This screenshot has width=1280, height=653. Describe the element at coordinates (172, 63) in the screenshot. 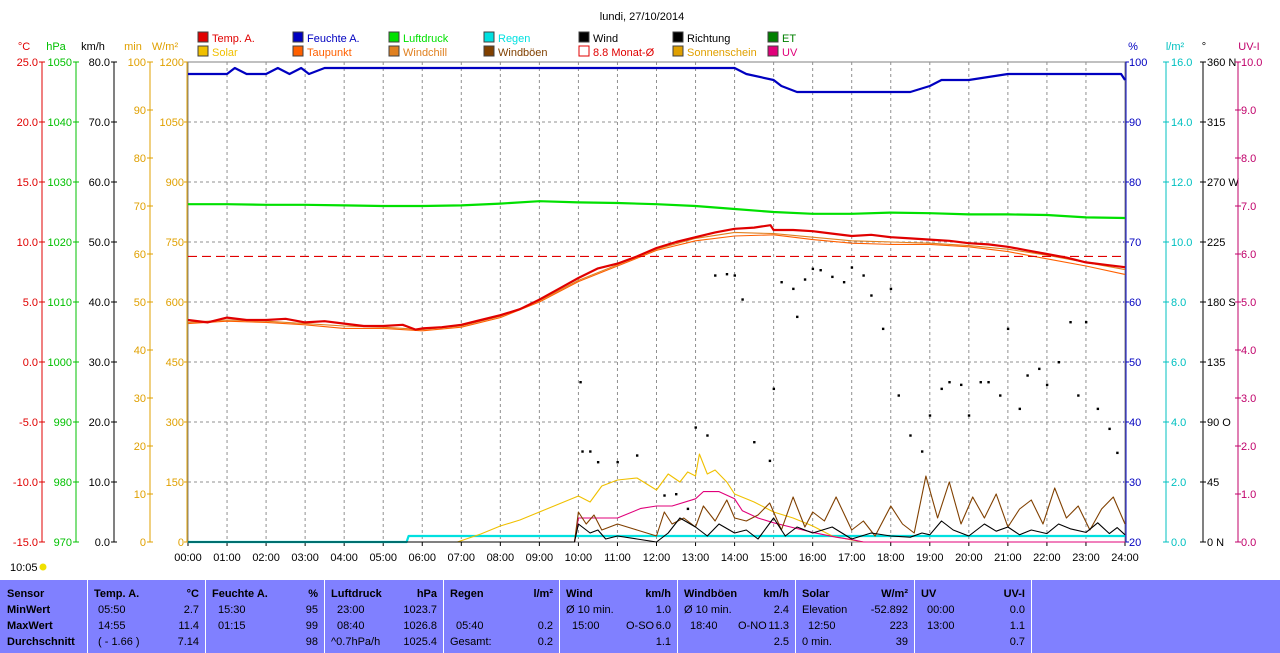

I see `solar-tick-label: 1200` at that location.